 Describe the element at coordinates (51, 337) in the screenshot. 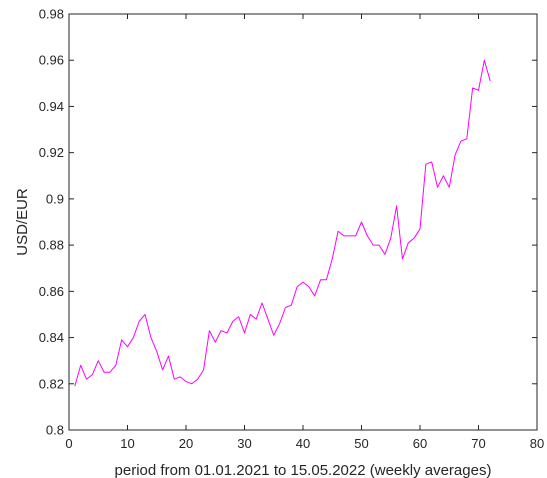

I see `y-tick-label: 0.84` at that location.